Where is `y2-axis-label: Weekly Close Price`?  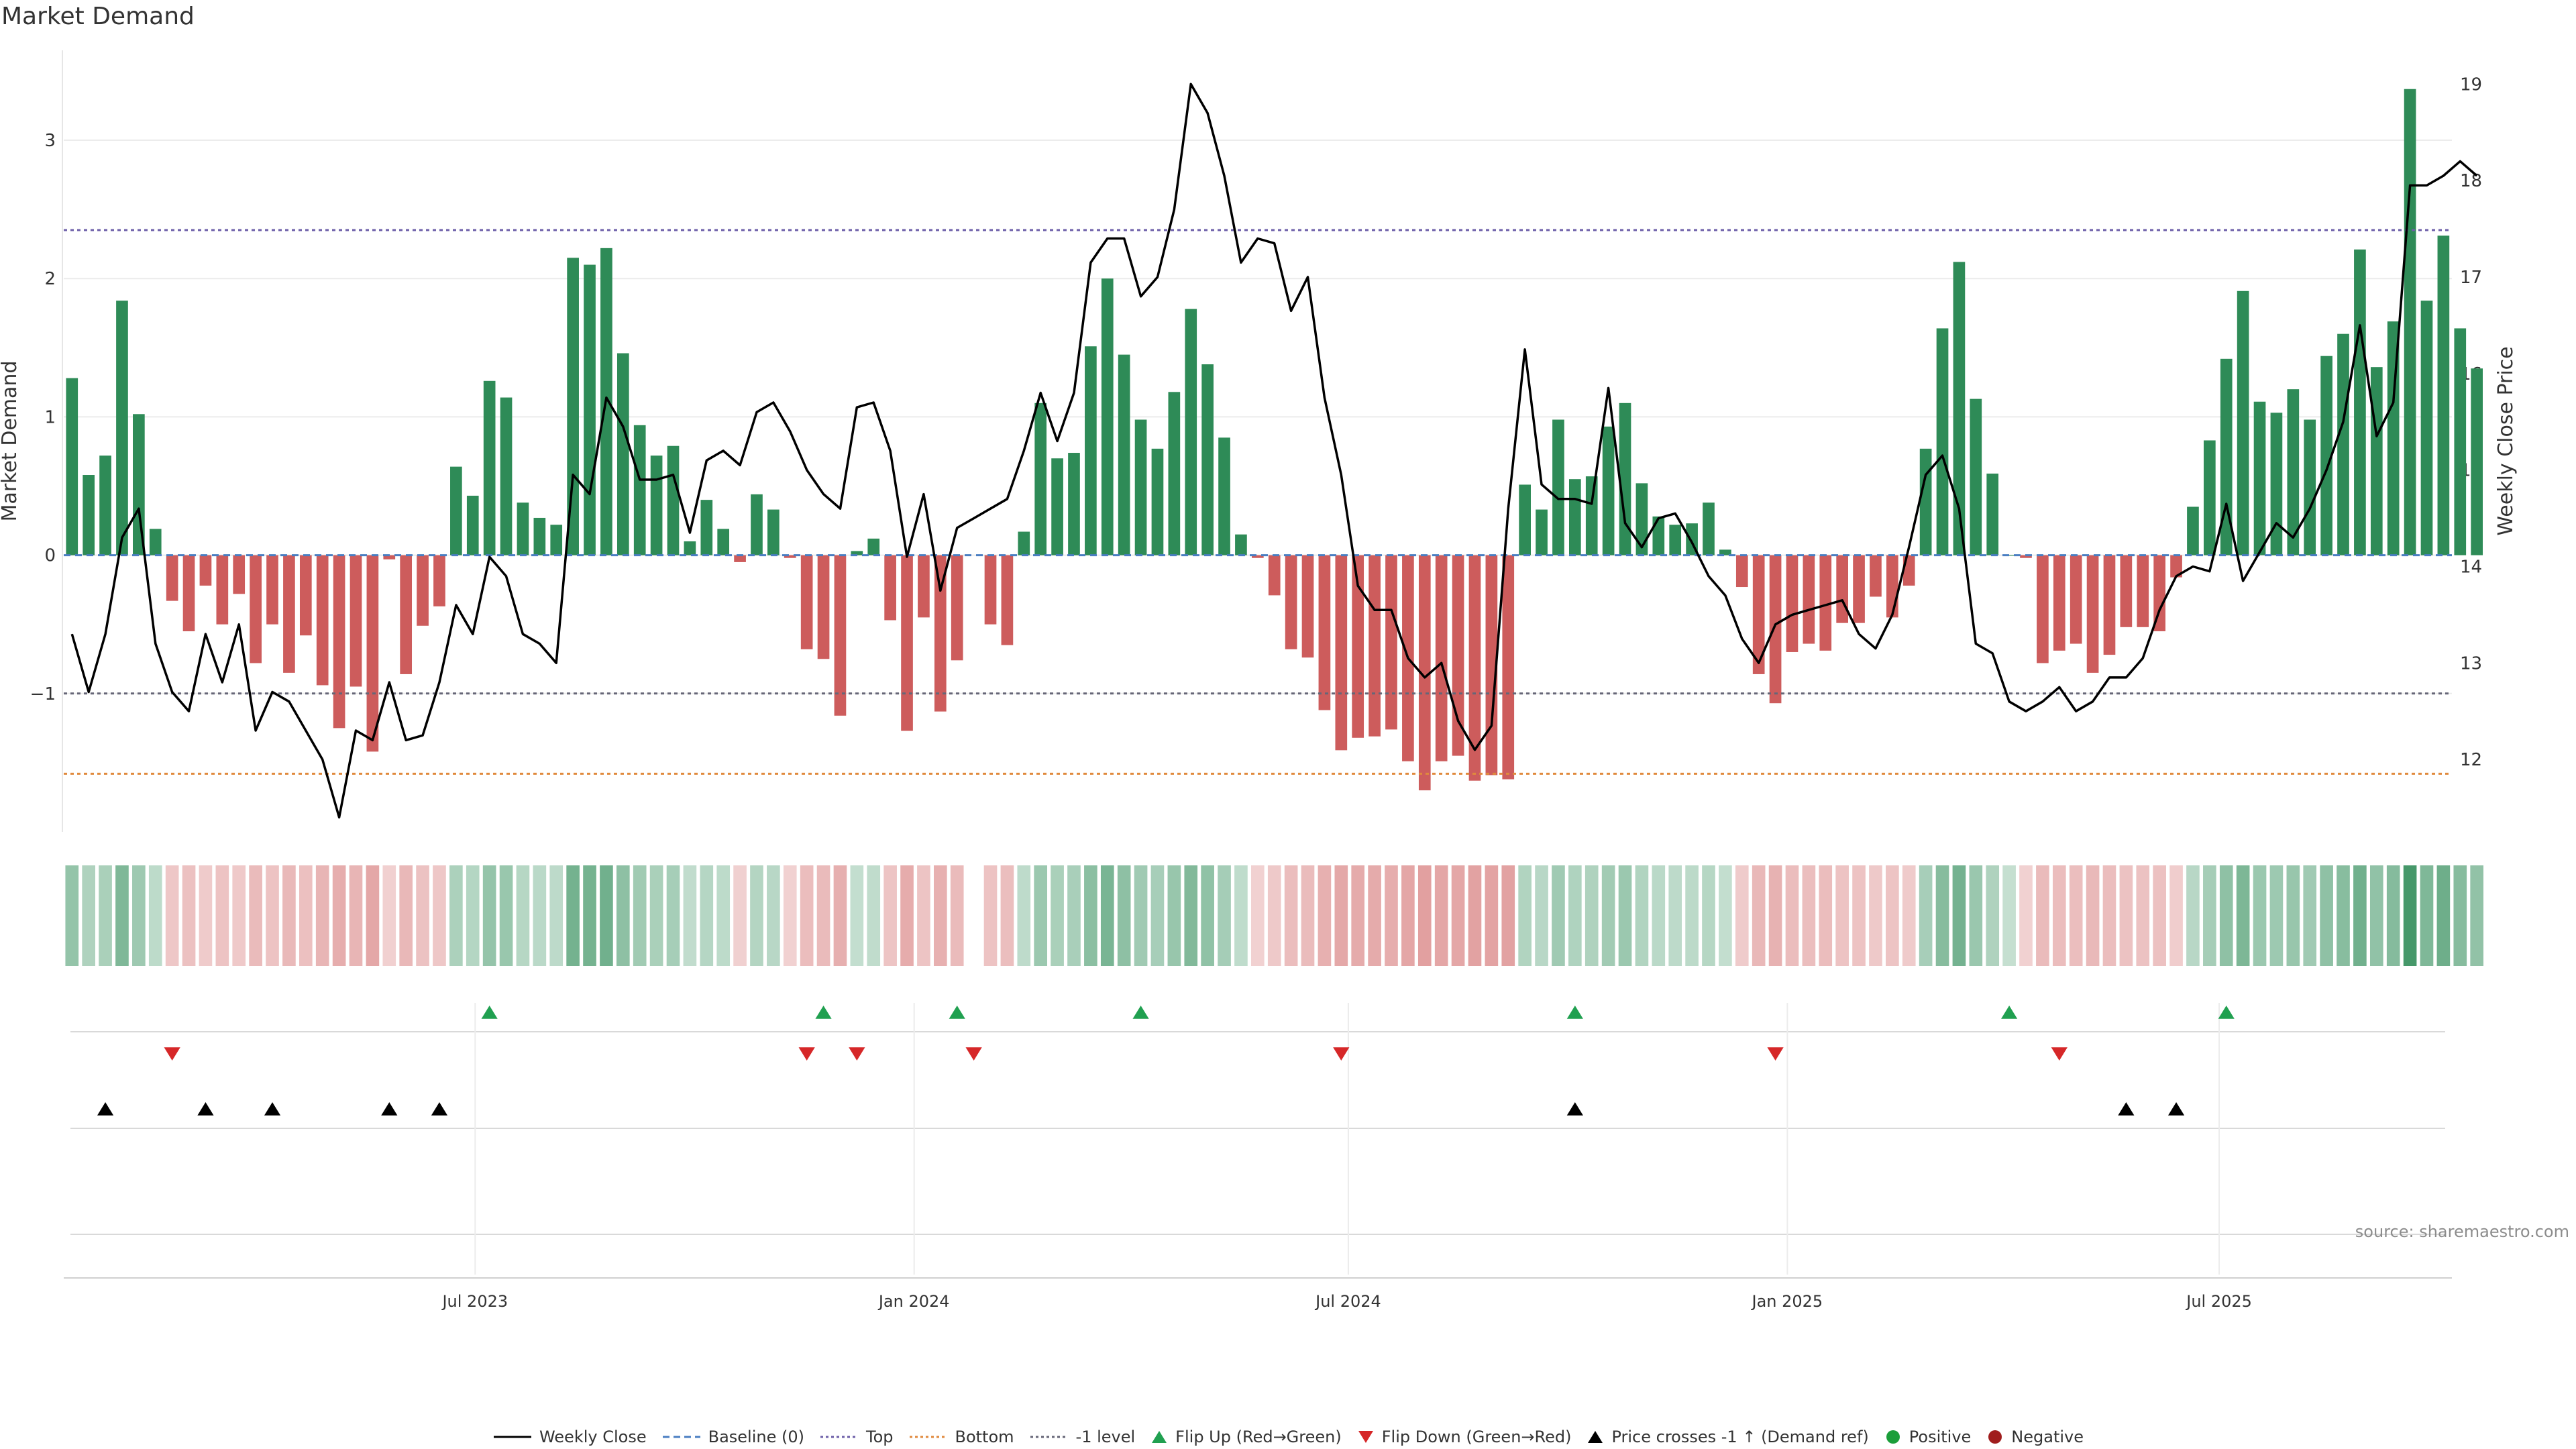 y2-axis-label: Weekly Close Price is located at coordinates (2506, 440).